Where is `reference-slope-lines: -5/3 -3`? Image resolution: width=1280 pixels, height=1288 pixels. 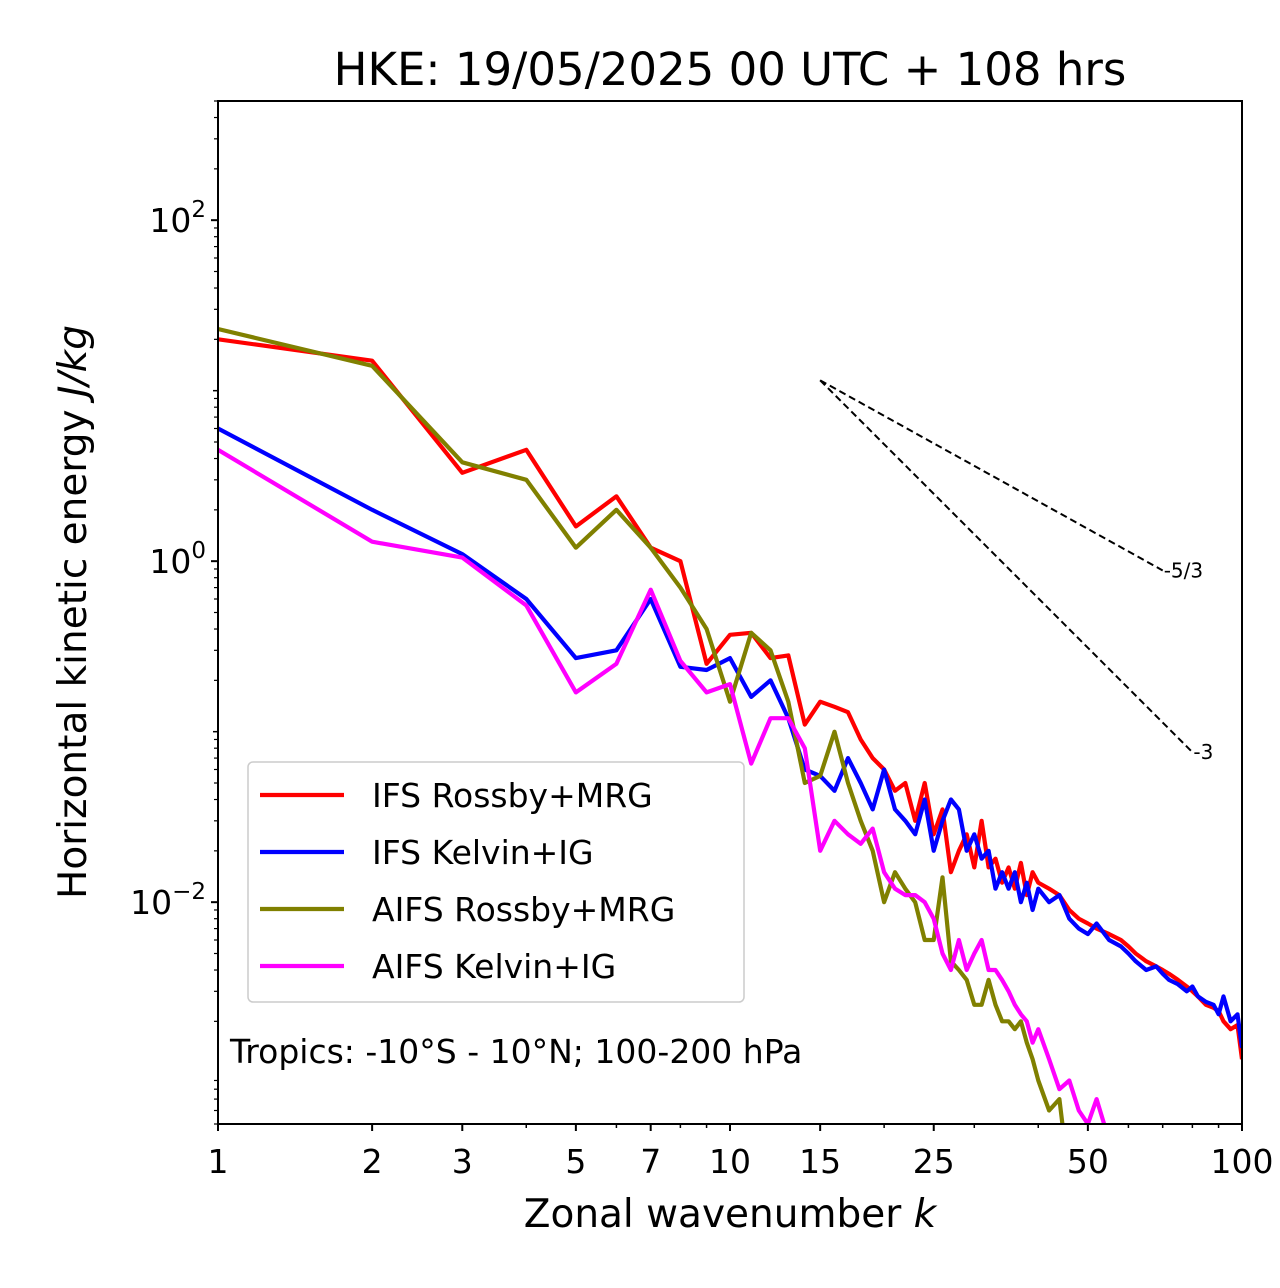 reference-slope-lines: -5/3 -3 is located at coordinates (1016, 571).